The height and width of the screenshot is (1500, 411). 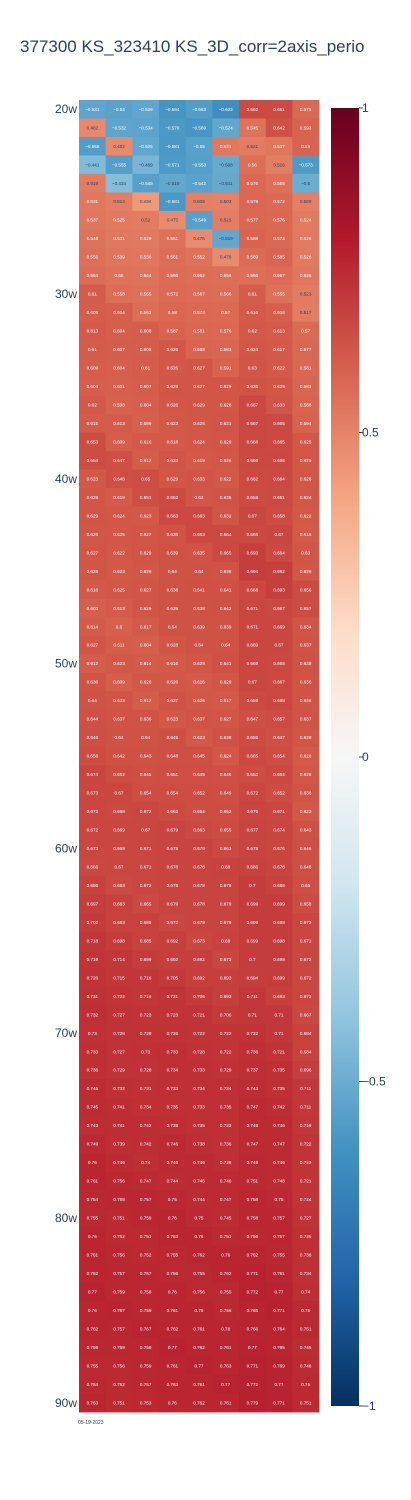 I want to click on cell-value-label: −0.5, so click(x=306, y=183).